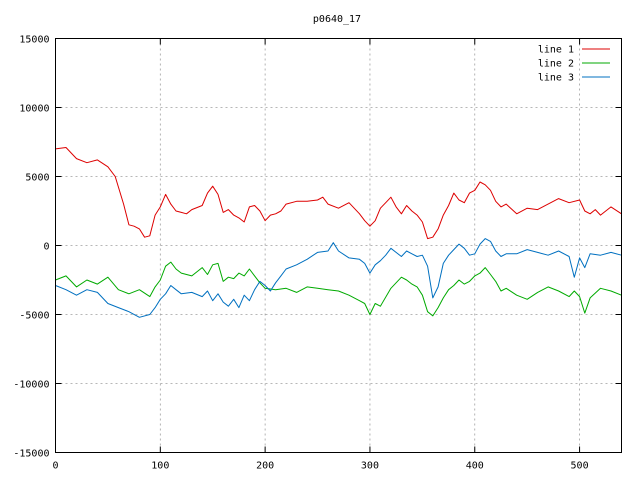 Image resolution: width=640 pixels, height=480 pixels. Describe the element at coordinates (556, 64) in the screenshot. I see `legend-label: line 2` at that location.